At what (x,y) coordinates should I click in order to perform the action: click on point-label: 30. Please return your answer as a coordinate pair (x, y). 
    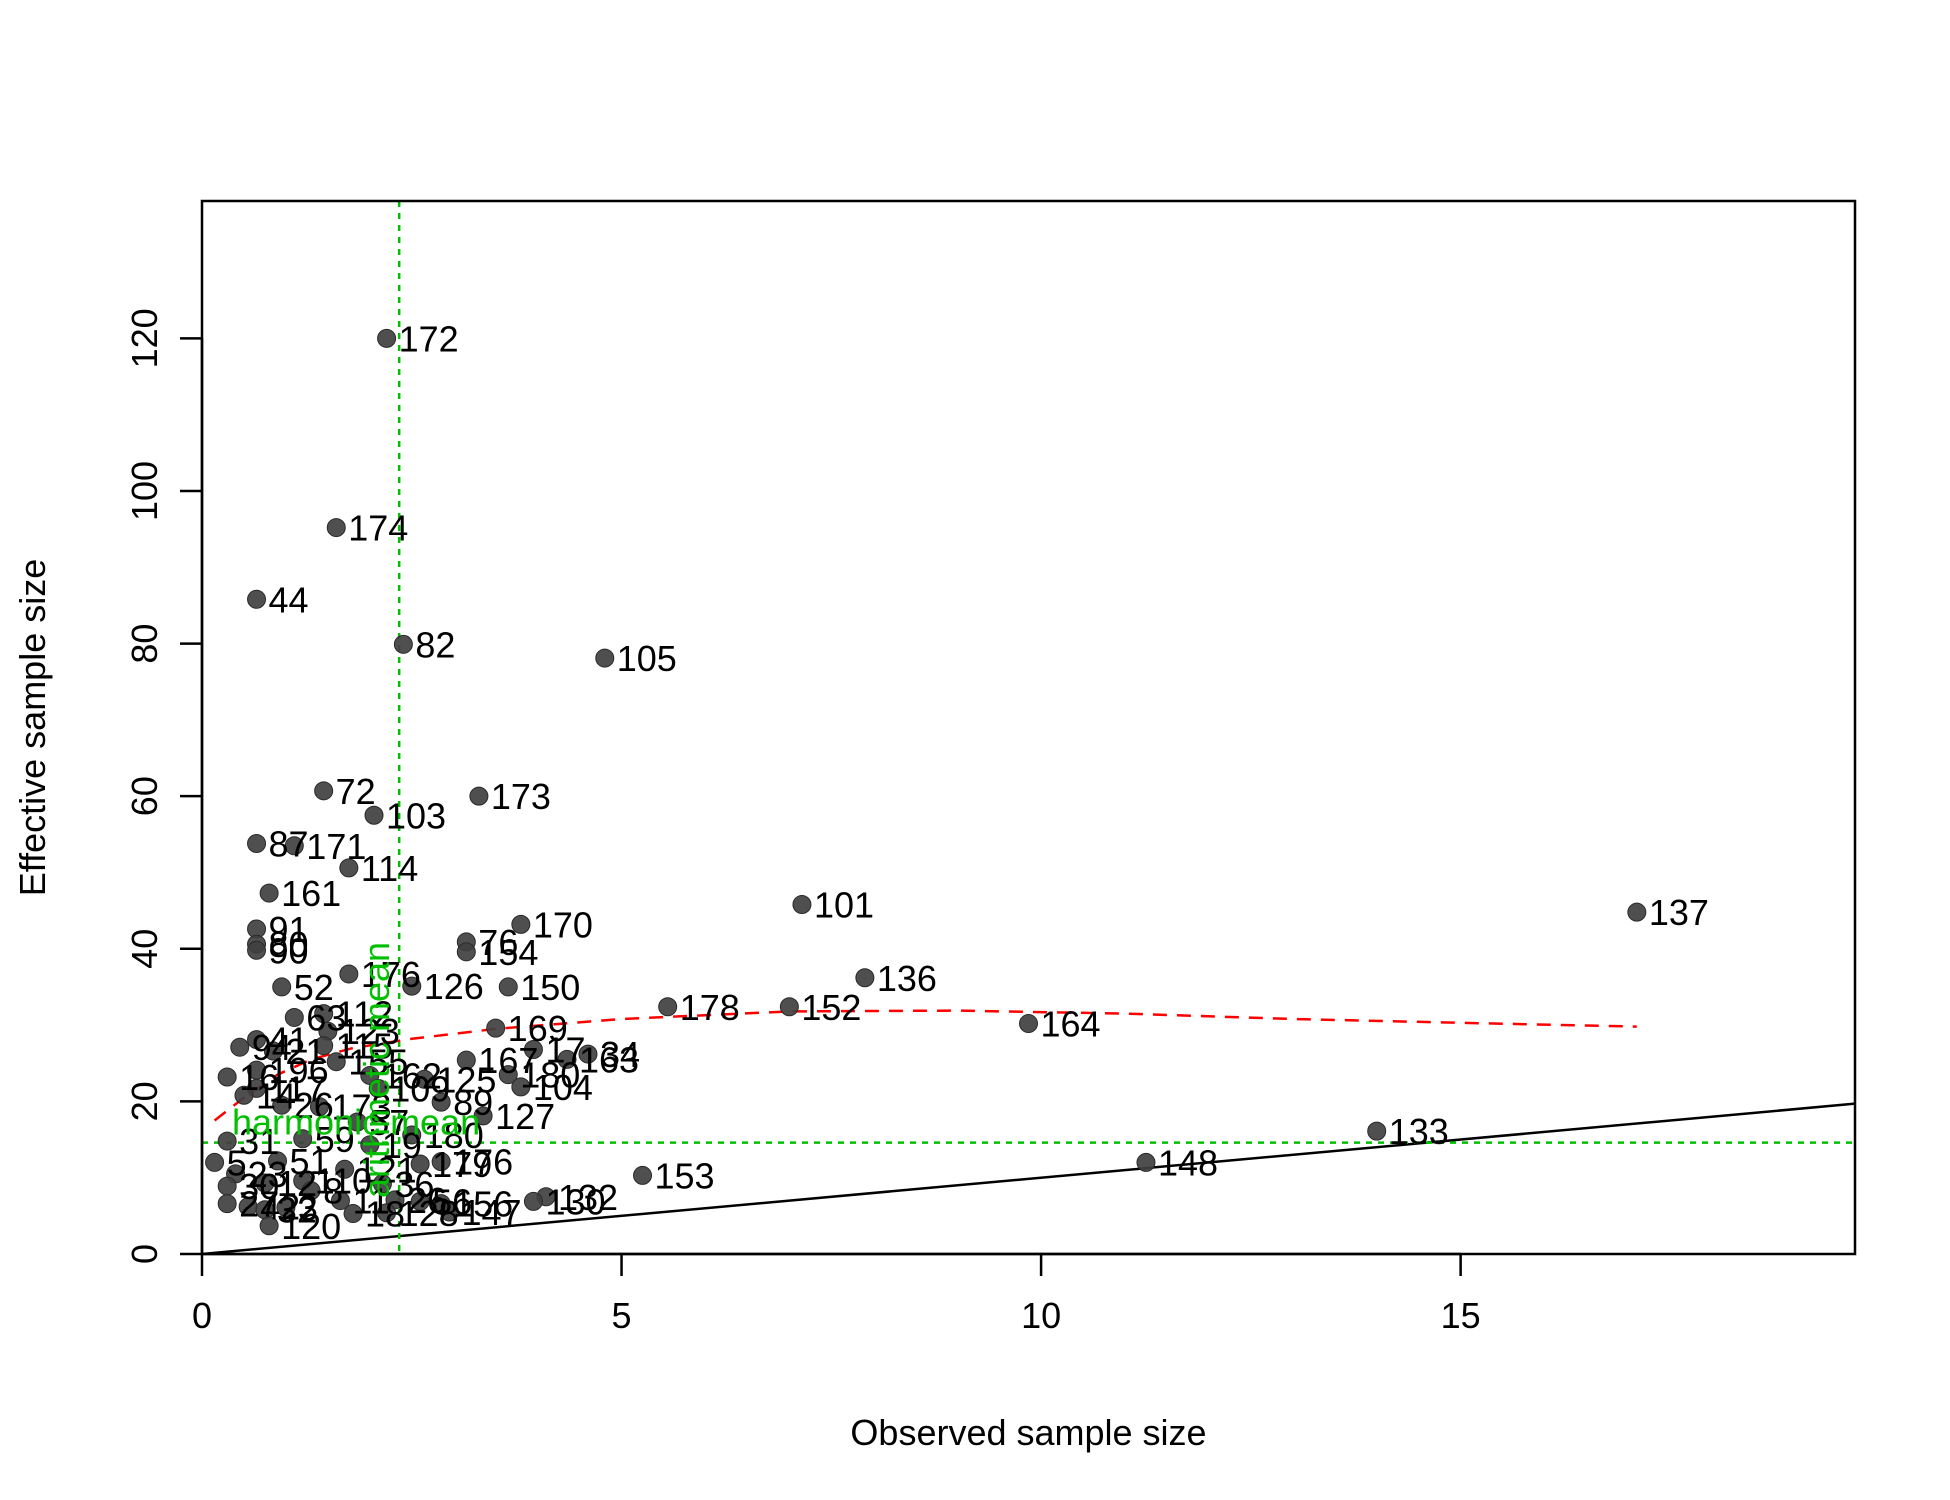
    Looking at the image, I should click on (259, 1186).